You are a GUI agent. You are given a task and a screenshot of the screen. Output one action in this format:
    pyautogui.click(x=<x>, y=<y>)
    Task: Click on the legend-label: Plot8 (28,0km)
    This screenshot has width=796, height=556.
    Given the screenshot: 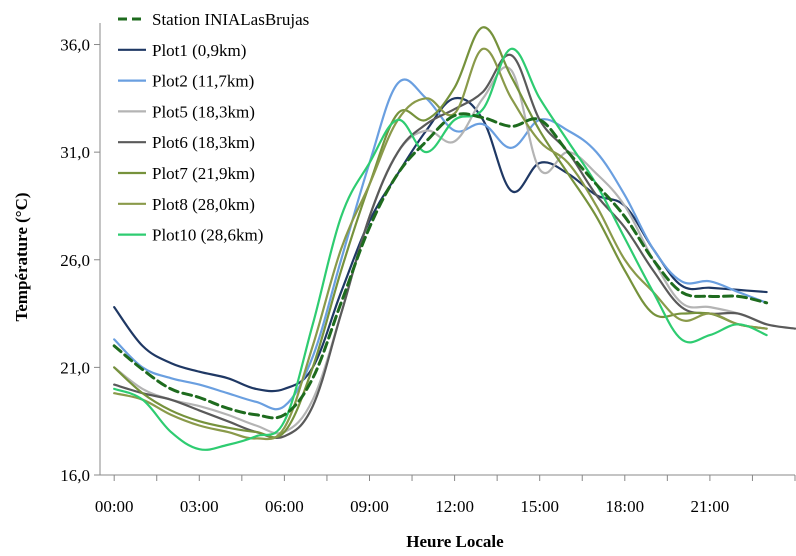 What is the action you would take?
    pyautogui.click(x=203, y=204)
    